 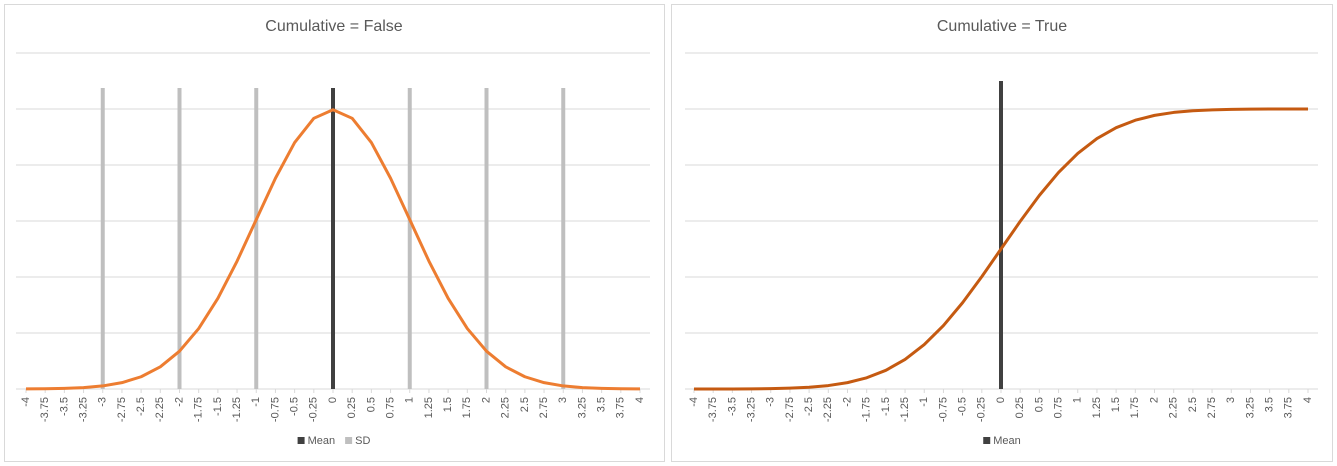 I want to click on legend: Mean, so click(x=1002, y=441).